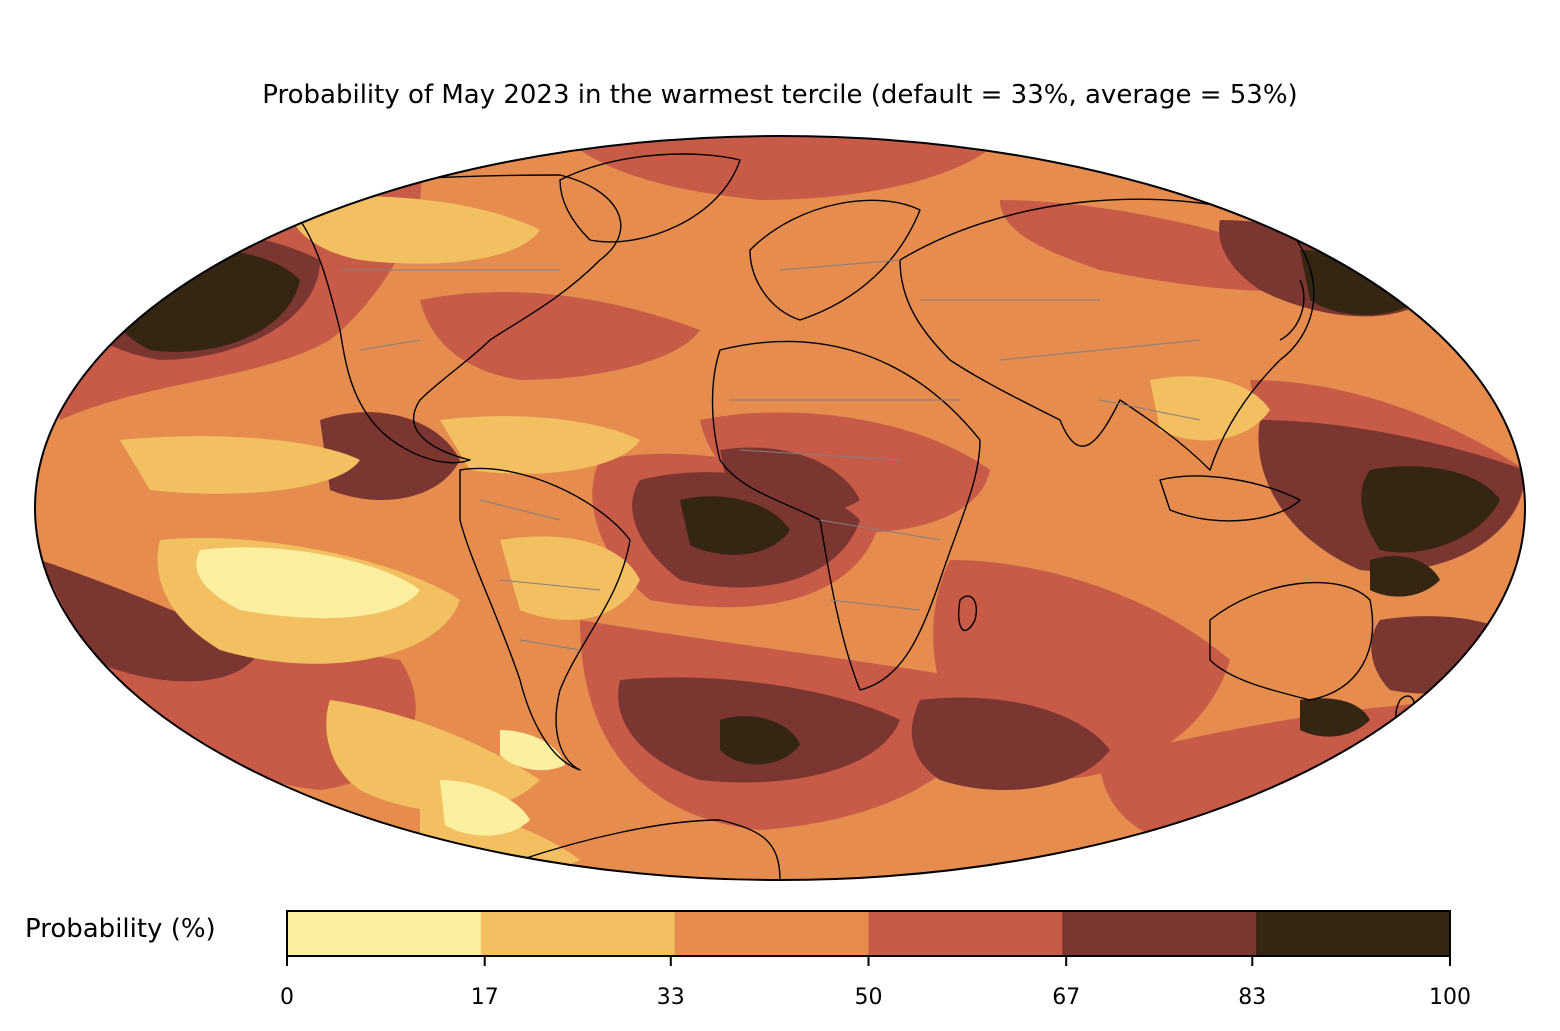 Image resolution: width=1560 pixels, height=1031 pixels. What do you see at coordinates (150, 621) in the screenshot?
I see `region-south-pacific-dark` at bounding box center [150, 621].